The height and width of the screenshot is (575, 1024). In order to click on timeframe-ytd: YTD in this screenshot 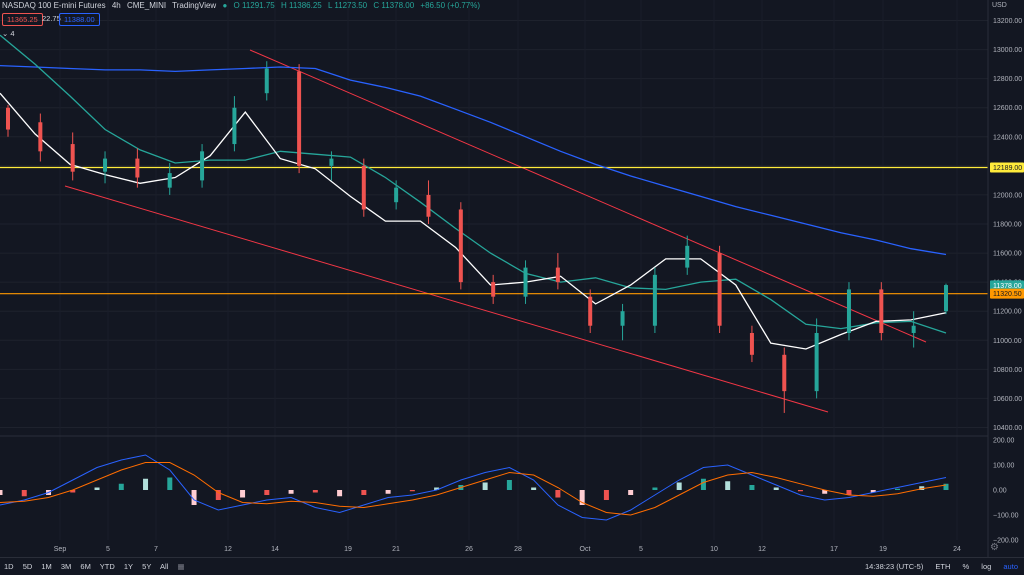, I will do `click(107, 566)`.